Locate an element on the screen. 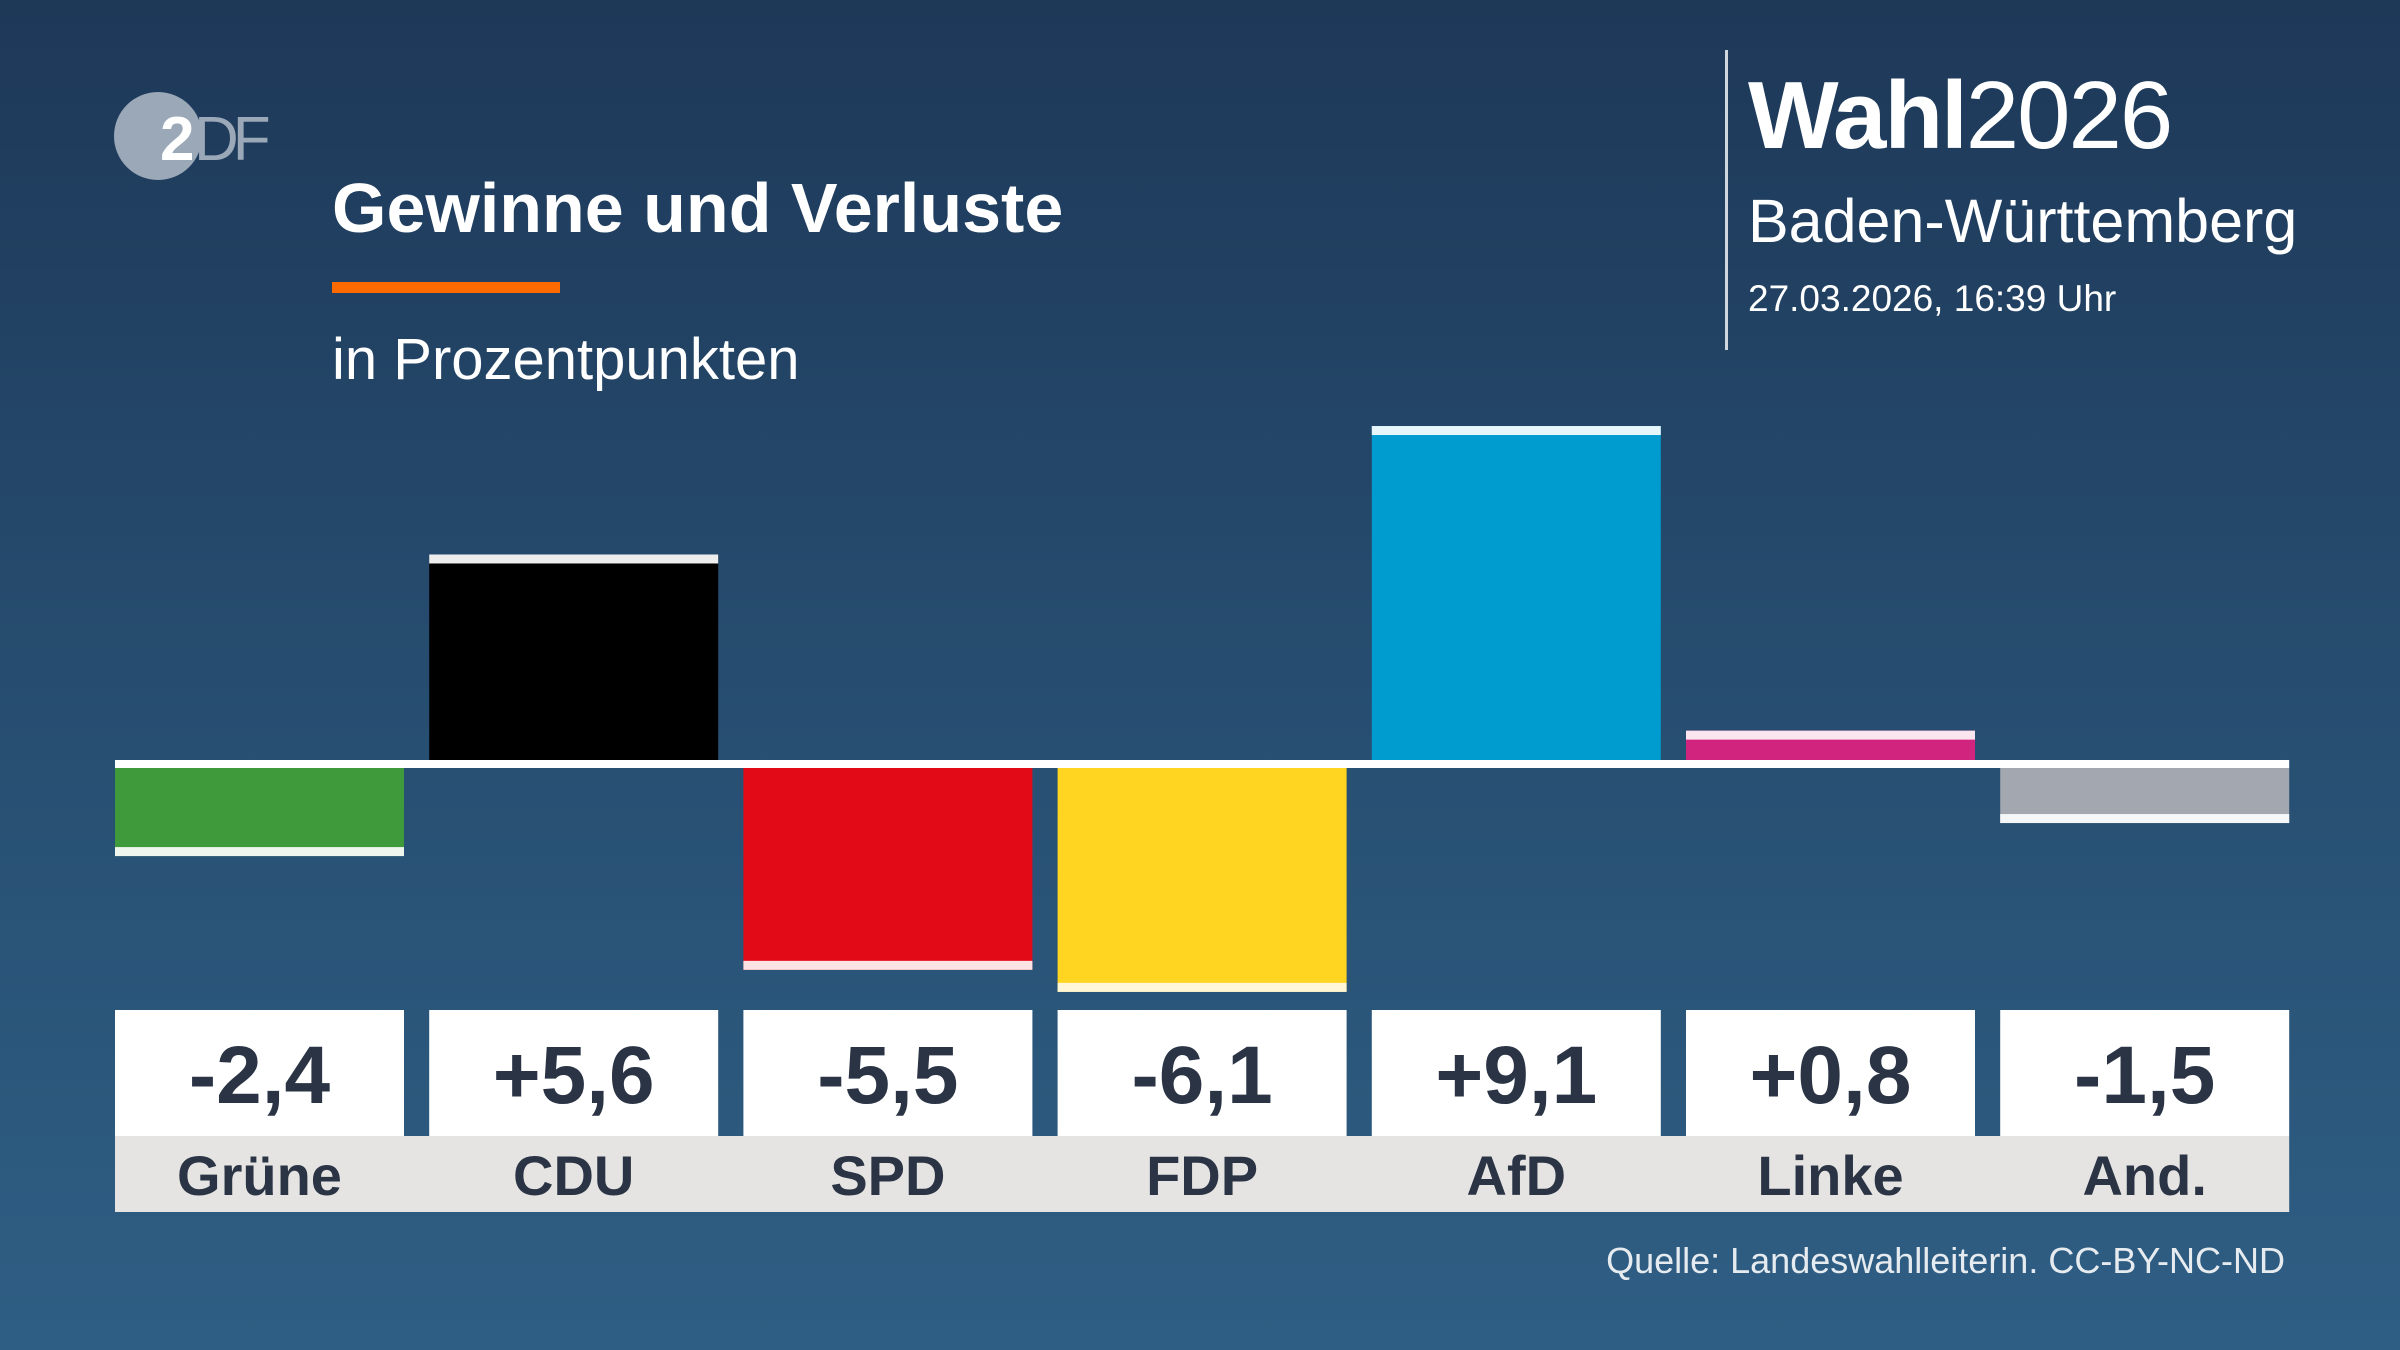 The image size is (2400, 1350). category-label-3: FDP is located at coordinates (1202, 1175).